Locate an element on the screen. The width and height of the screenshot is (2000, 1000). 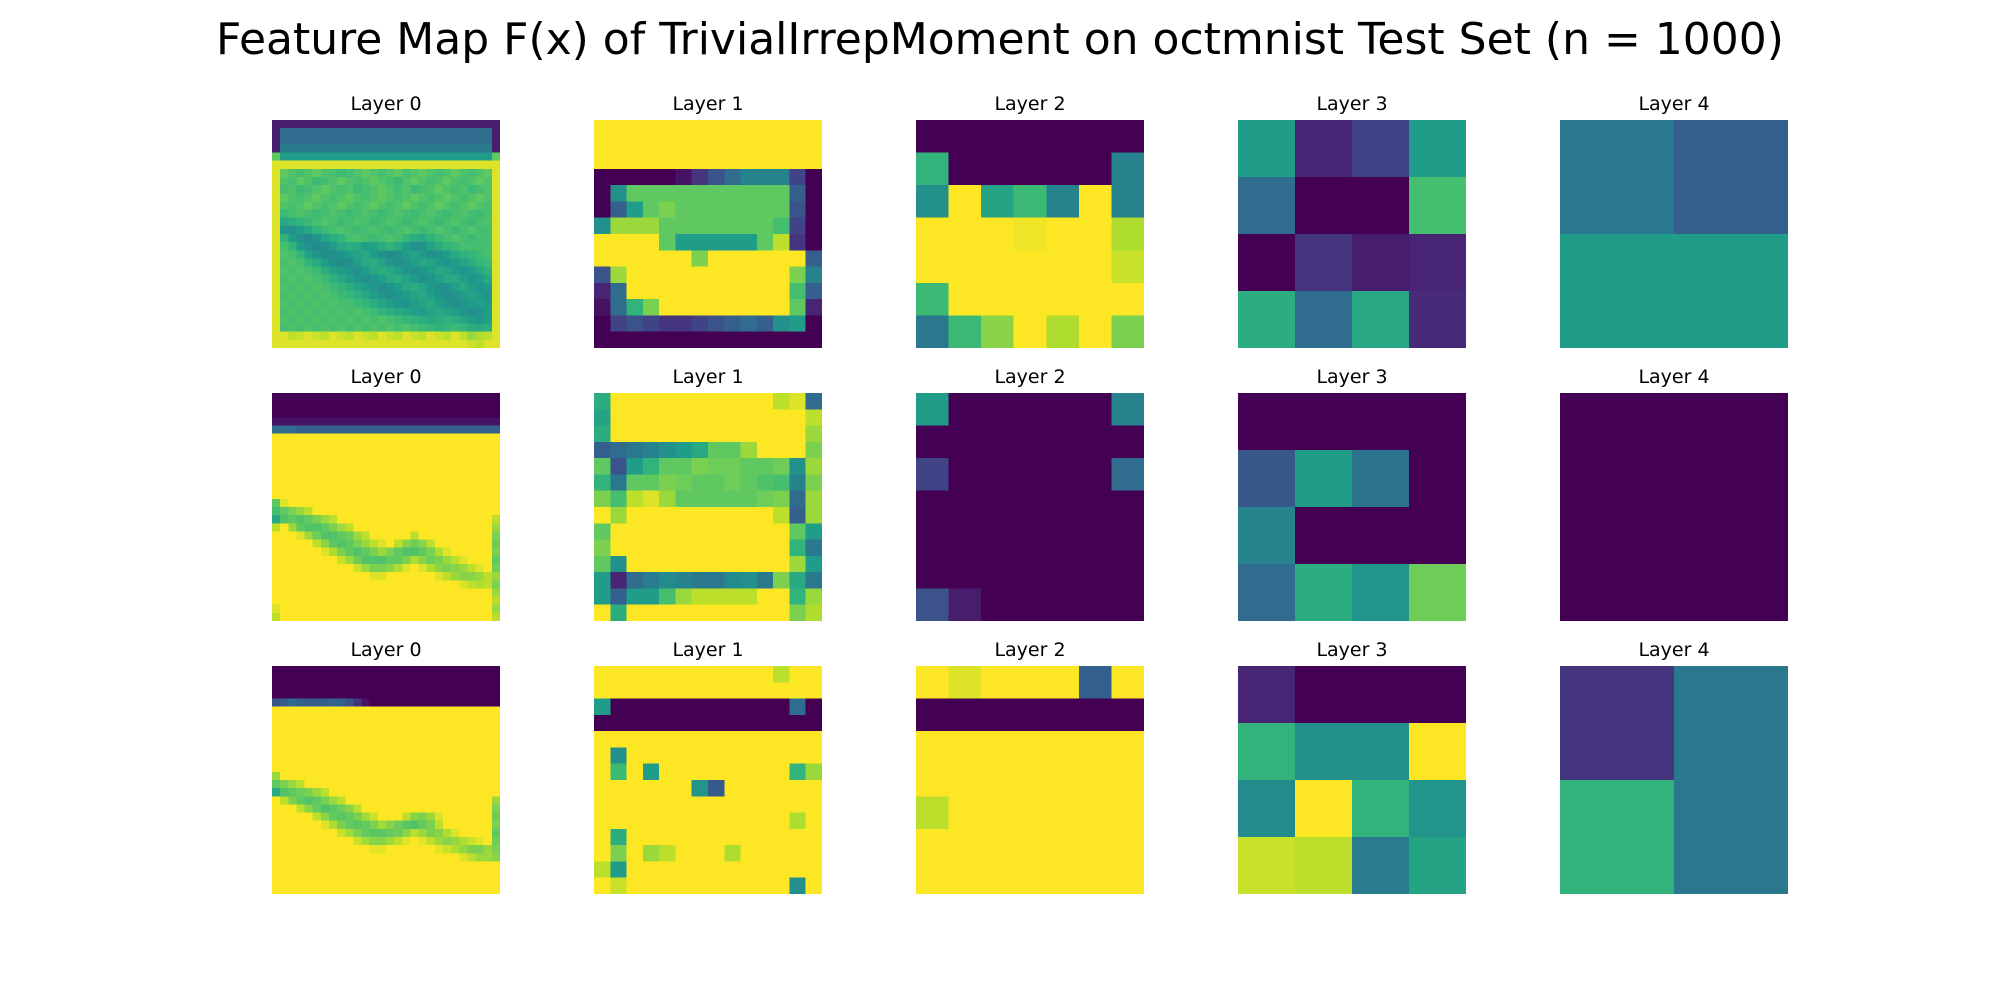
heatmap-panel is located at coordinates (386, 234).